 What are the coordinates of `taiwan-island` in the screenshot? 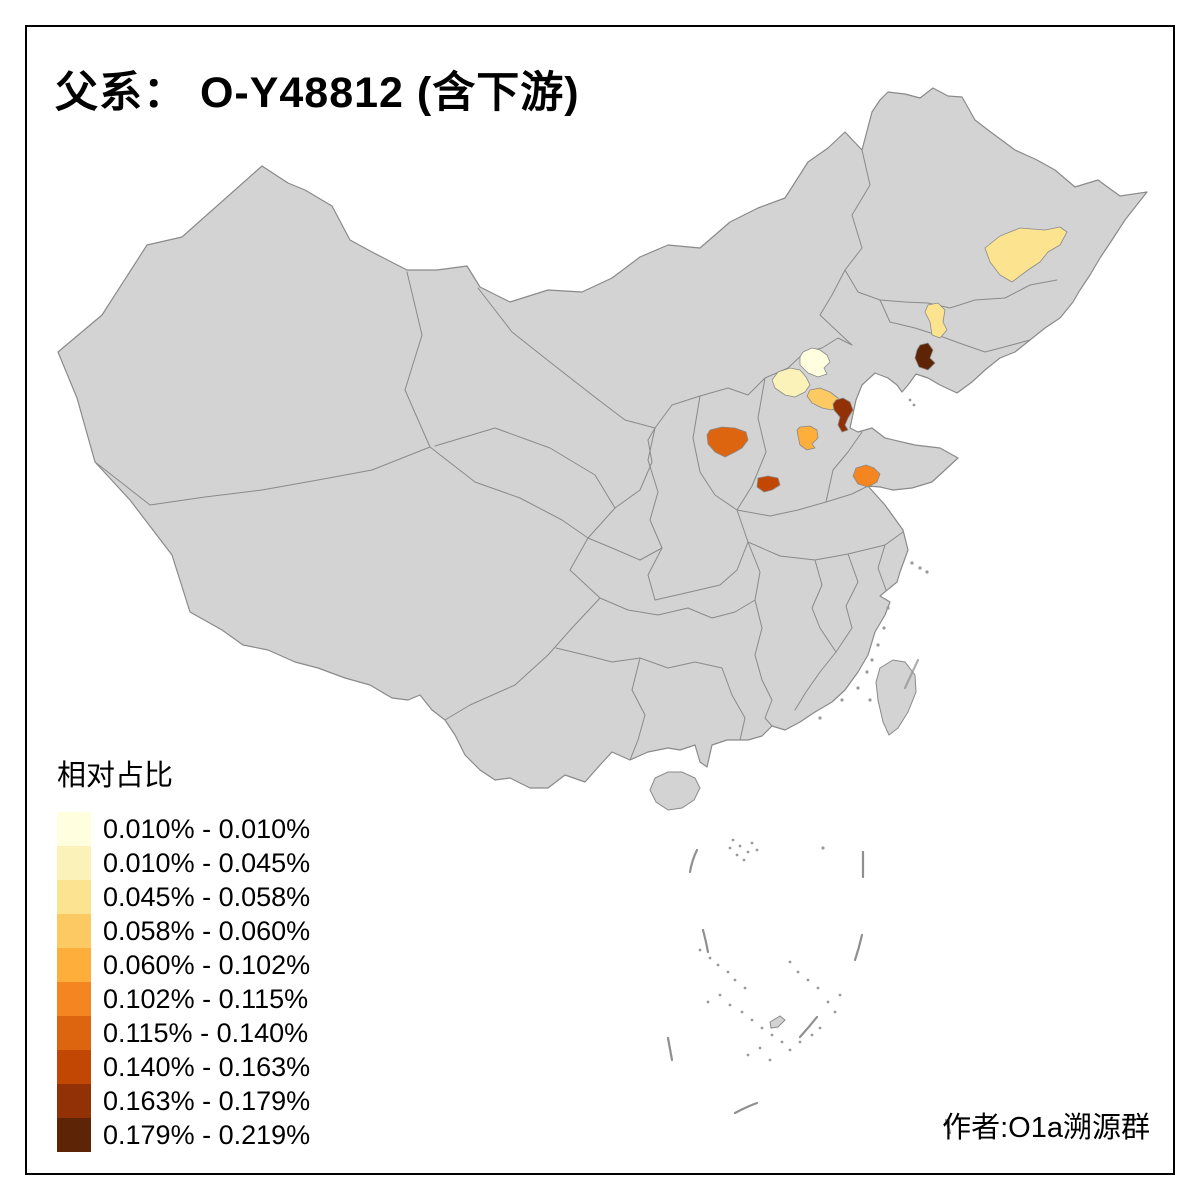 It's located at (896, 697).